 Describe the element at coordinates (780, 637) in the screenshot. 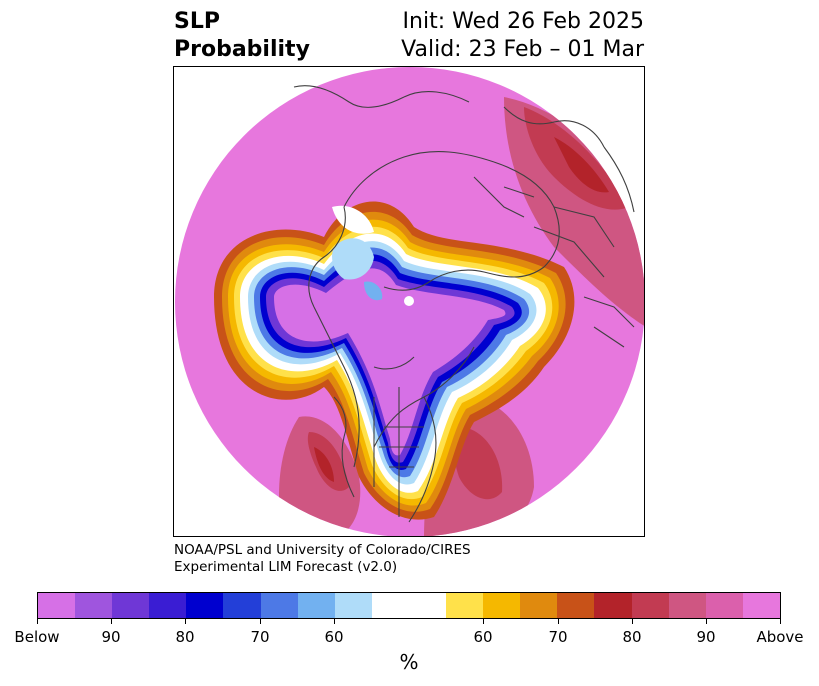

I see `colorbar-tick-label: Above` at that location.